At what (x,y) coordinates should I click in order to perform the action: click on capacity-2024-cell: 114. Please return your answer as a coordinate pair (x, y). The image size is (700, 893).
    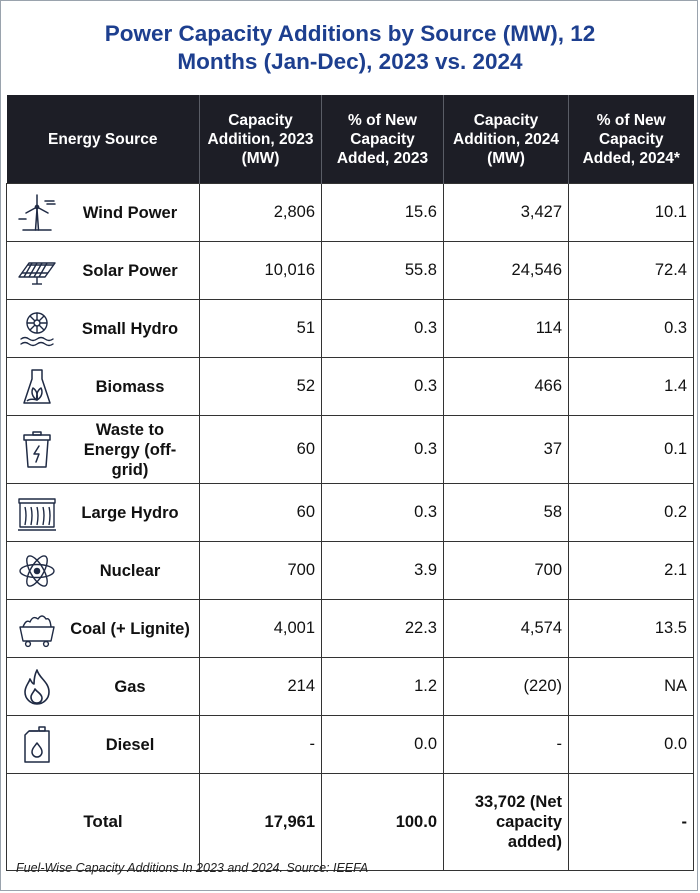
    Looking at the image, I should click on (506, 328).